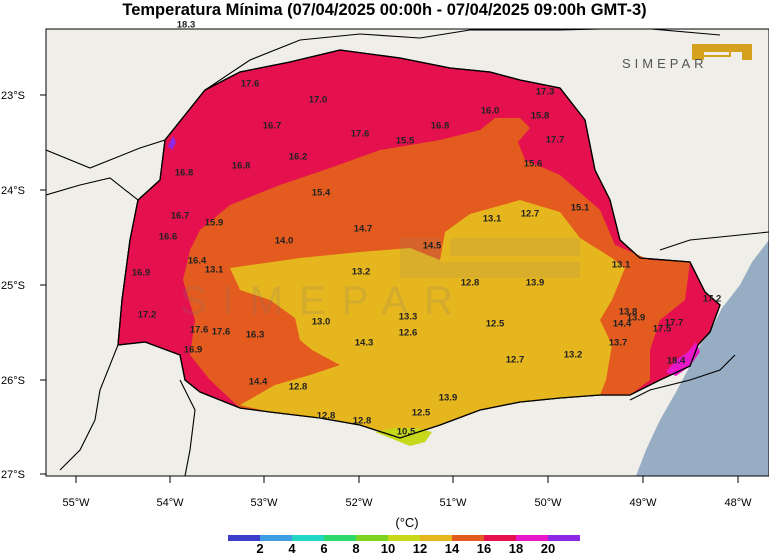 The height and width of the screenshot is (555, 769). What do you see at coordinates (516, 548) in the screenshot?
I see `legend-tick: 18` at bounding box center [516, 548].